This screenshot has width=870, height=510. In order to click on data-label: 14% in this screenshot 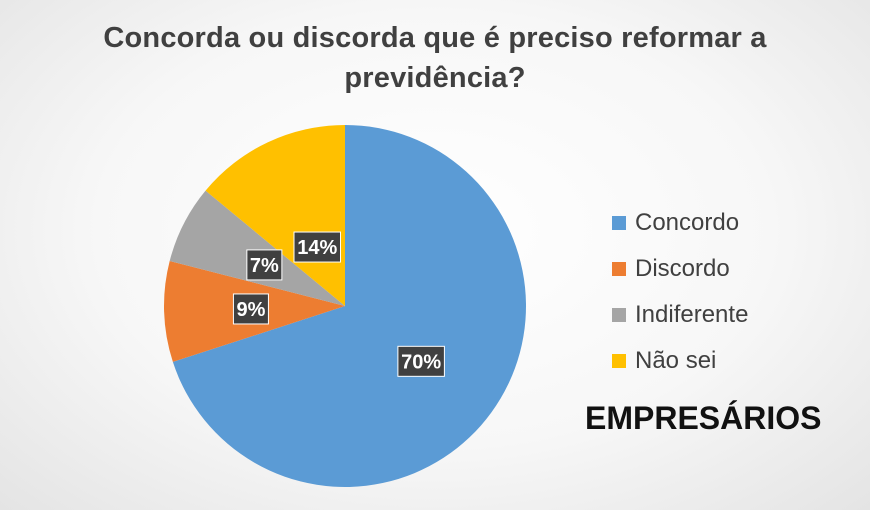, I will do `click(317, 247)`.